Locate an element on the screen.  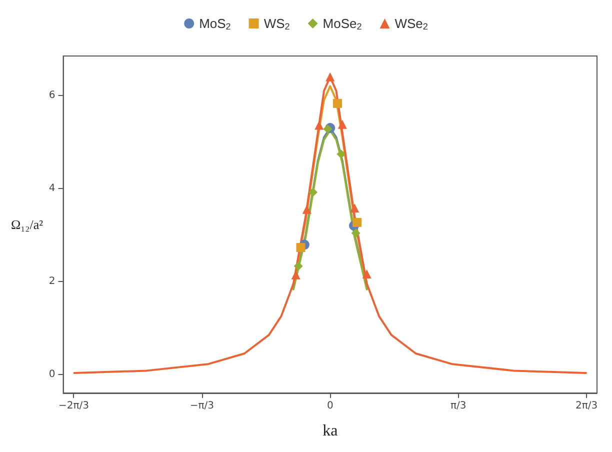
y-tick-label: 6 is located at coordinates (52, 96).